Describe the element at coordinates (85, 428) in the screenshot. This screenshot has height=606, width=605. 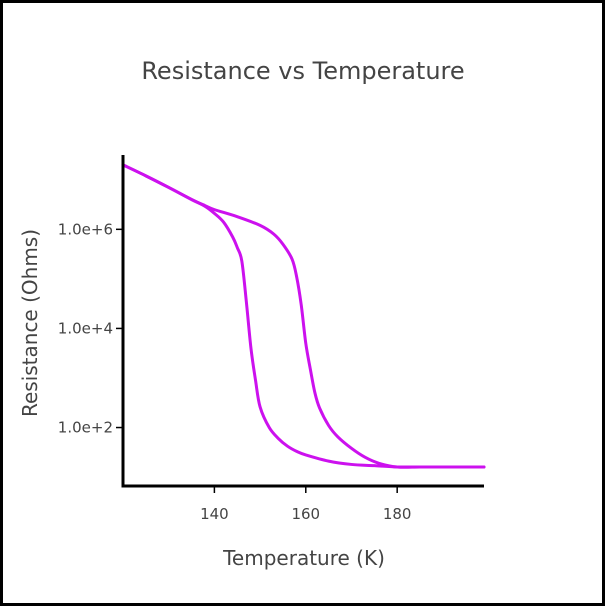
I see `y-tick-label: 1.0e+2` at that location.